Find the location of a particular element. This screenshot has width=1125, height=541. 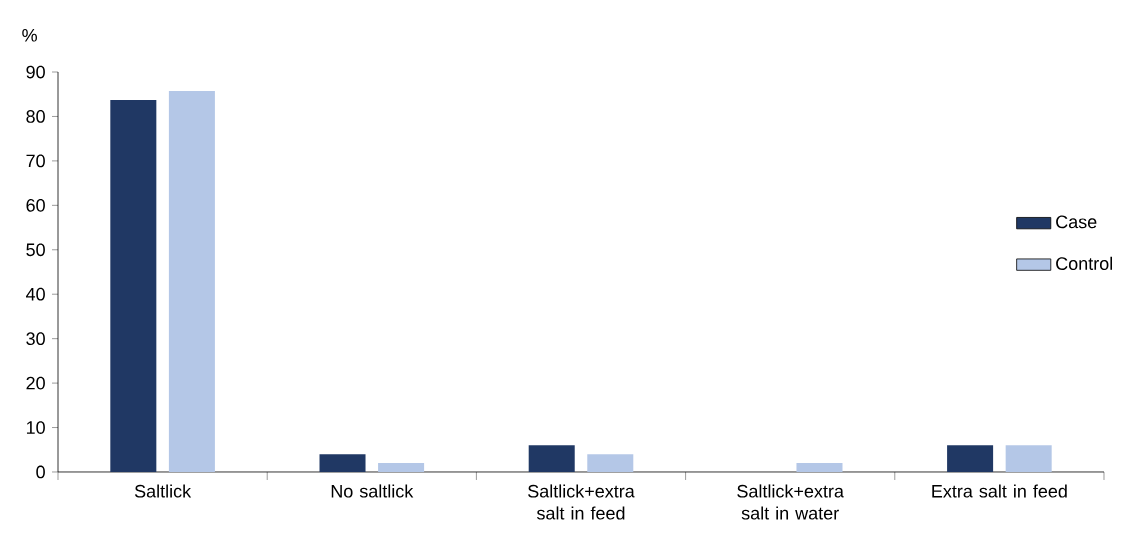

y-tick-label: 40 is located at coordinates (35, 294).